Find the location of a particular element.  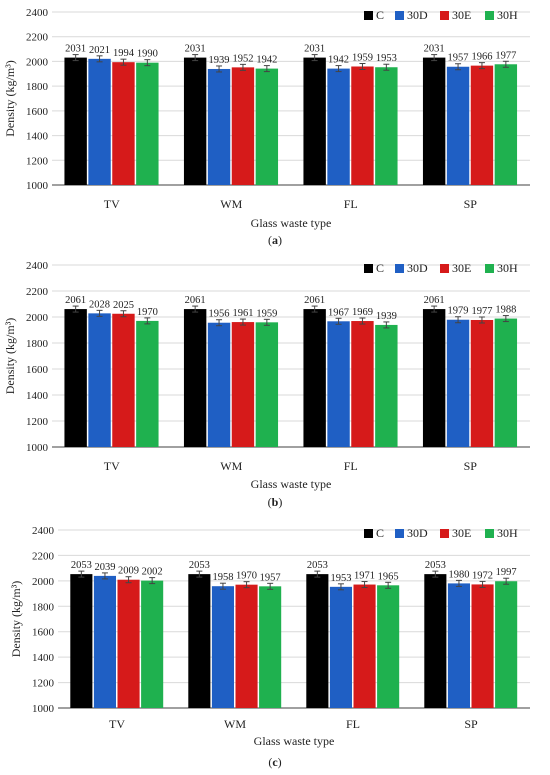

bar-30H-SP is located at coordinates (506, 382).